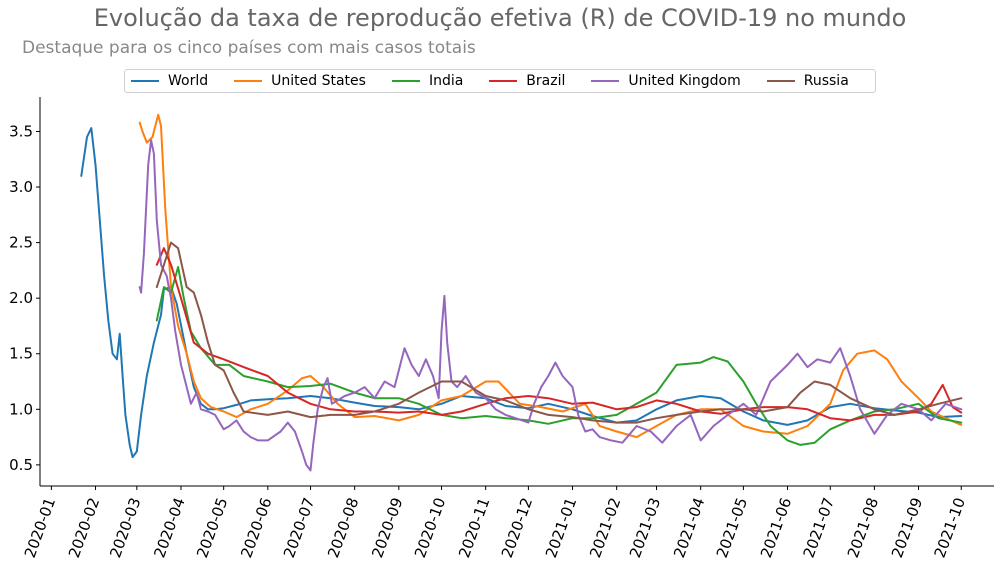 This screenshot has width=1000, height=568. Describe the element at coordinates (125, 527) in the screenshot. I see `x-tick-label: 2020-03` at that location.